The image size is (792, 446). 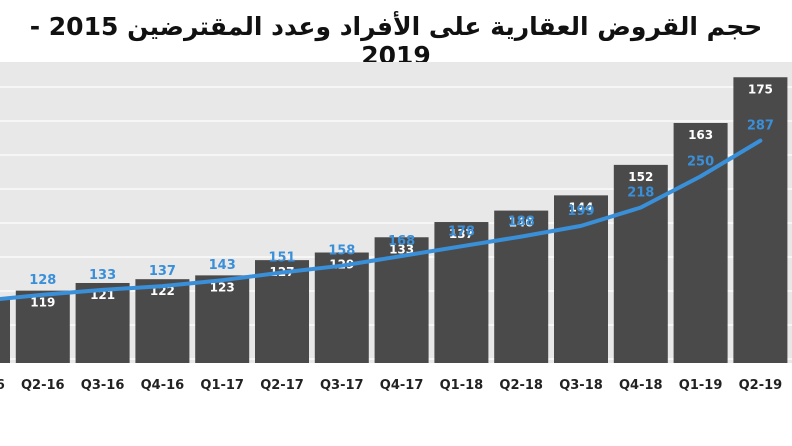 What do you see at coordinates (162, 271) in the screenshot?
I see `line-value-label: 137` at bounding box center [162, 271].